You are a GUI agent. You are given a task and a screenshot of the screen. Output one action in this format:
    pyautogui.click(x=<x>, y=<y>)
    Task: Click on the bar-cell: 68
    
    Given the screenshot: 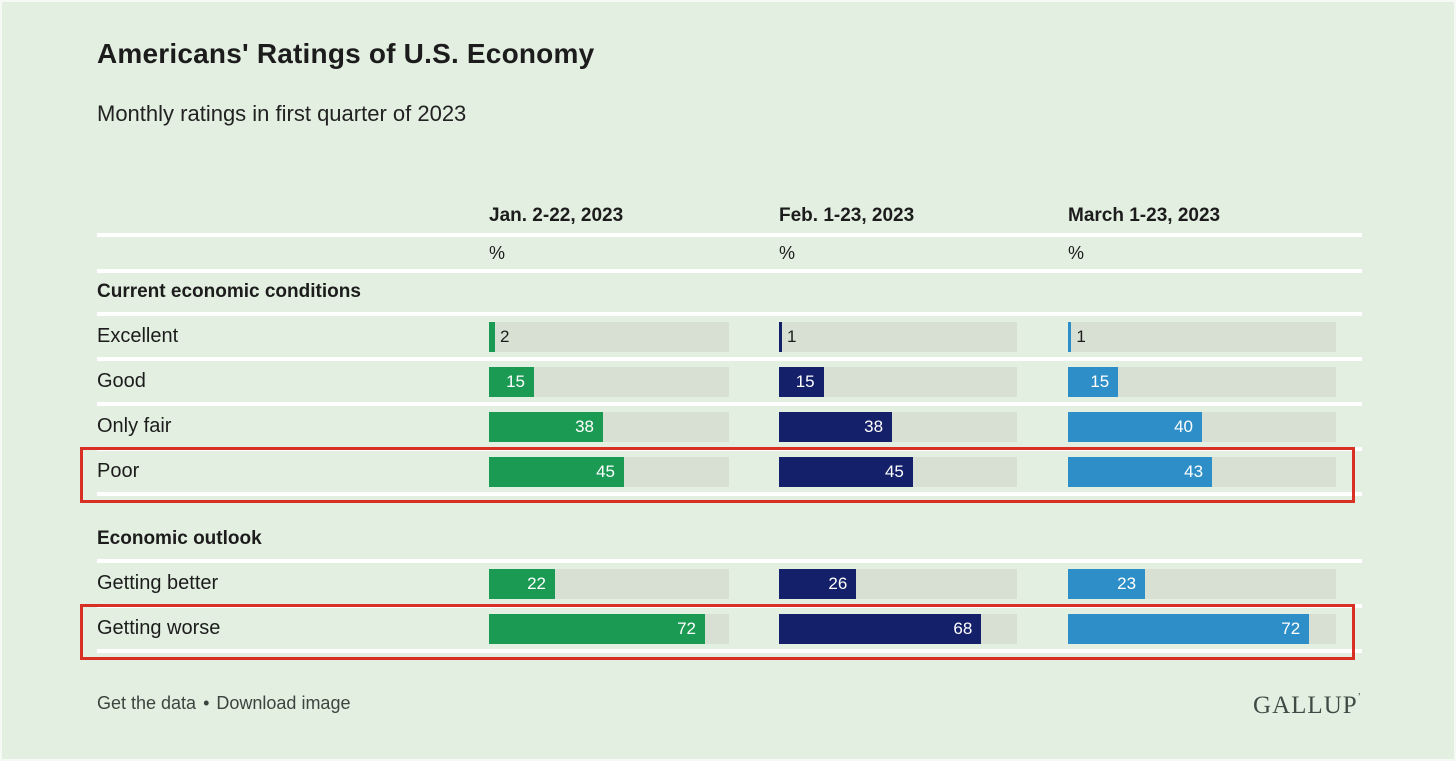 What is the action you would take?
    pyautogui.click(x=923, y=628)
    